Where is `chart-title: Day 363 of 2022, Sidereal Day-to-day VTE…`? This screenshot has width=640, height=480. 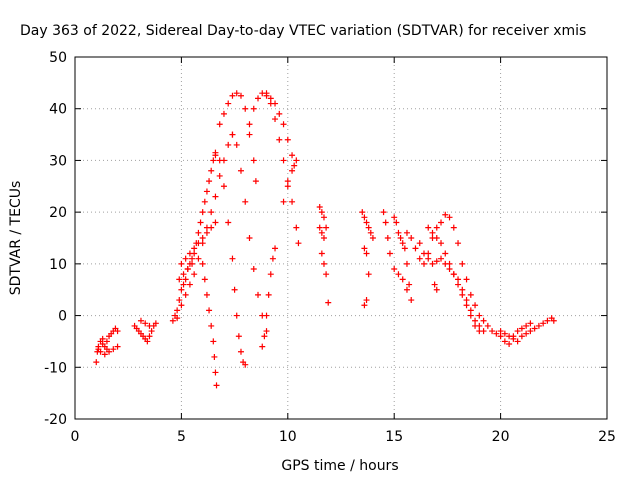 chart-title: Day 363 of 2022, Sidereal Day-to-day VTE… is located at coordinates (303, 31).